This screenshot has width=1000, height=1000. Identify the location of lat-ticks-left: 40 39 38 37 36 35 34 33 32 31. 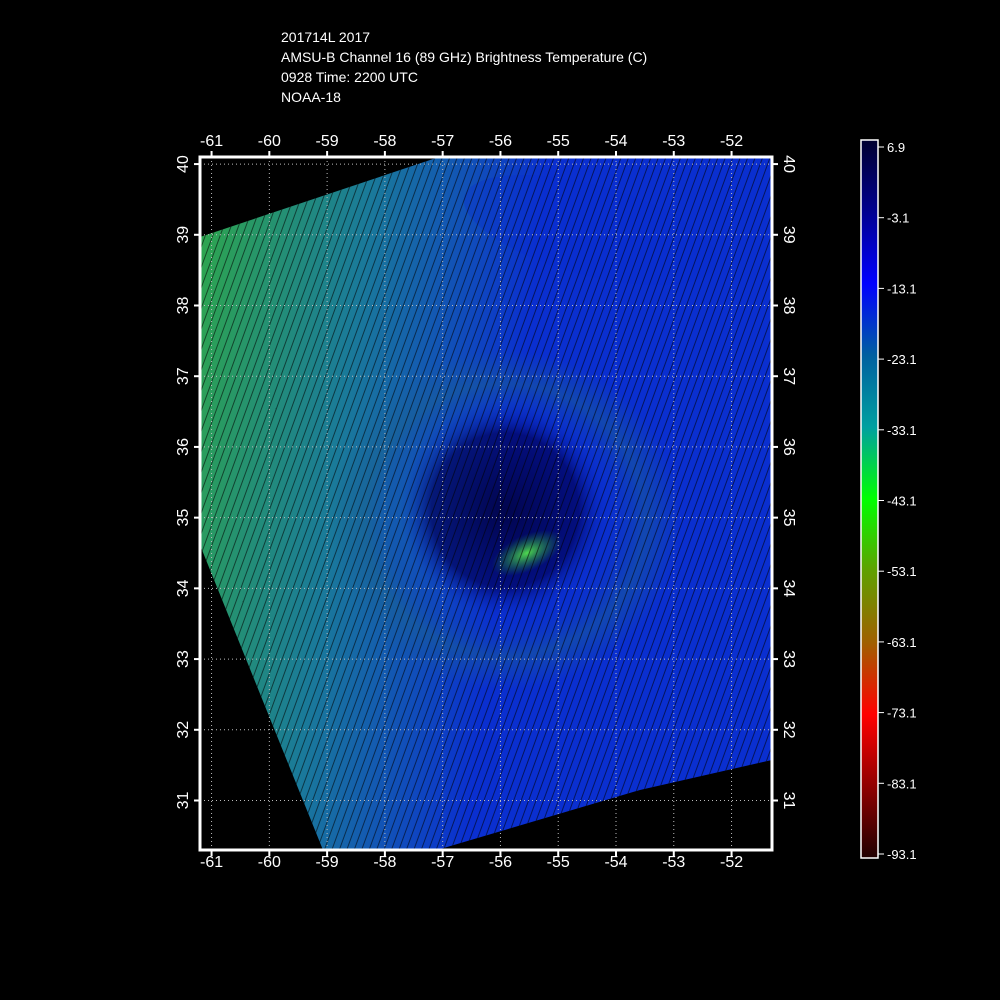
(187, 482).